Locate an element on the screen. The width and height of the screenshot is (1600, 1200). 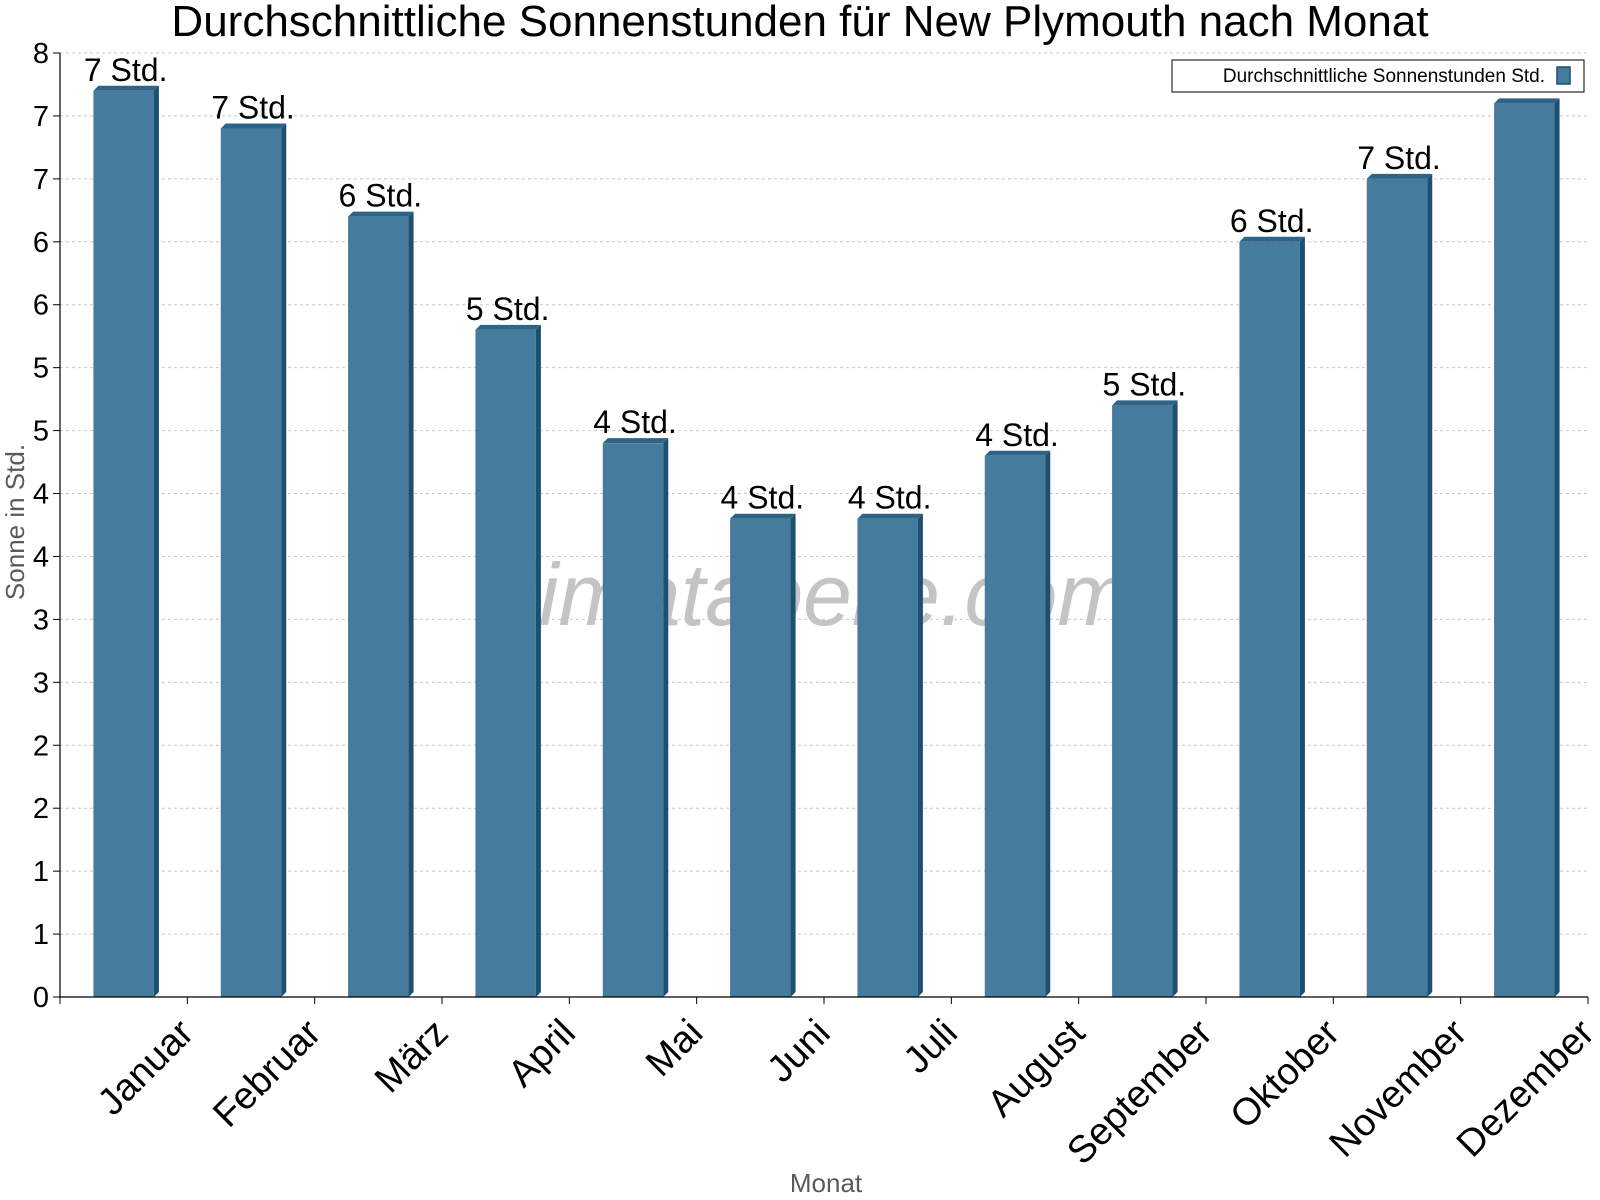
legend-box is located at coordinates (1378, 76).